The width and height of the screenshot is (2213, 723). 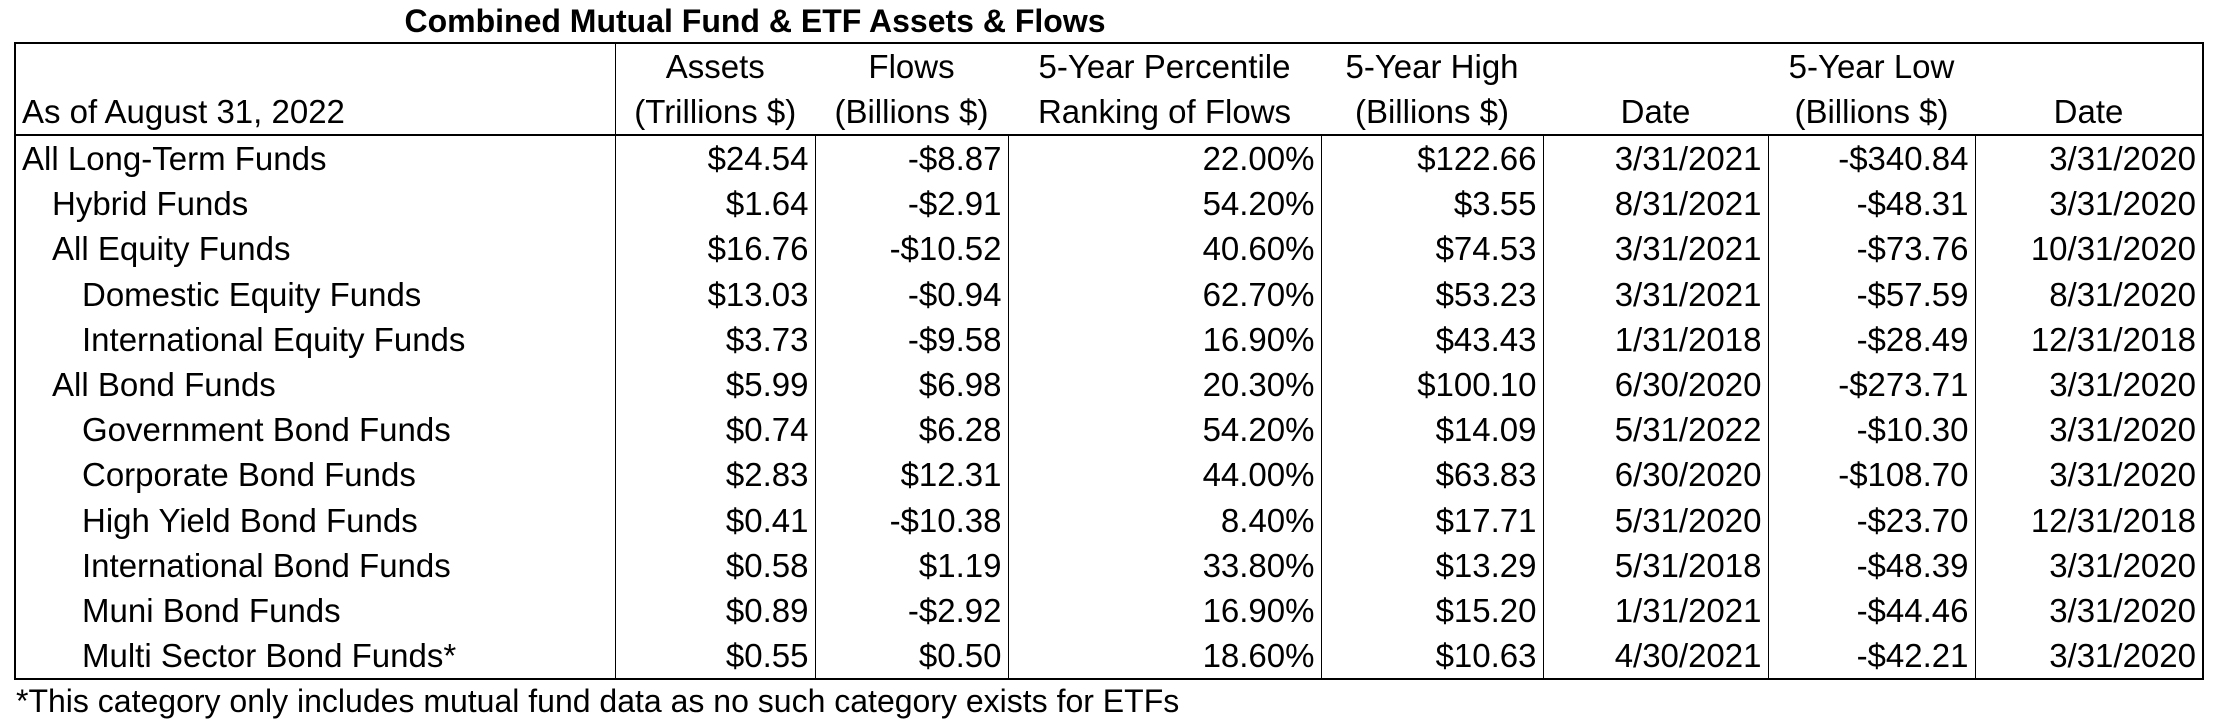 What do you see at coordinates (1871, 204) in the screenshot?
I see `low-cell: -$48.31` at bounding box center [1871, 204].